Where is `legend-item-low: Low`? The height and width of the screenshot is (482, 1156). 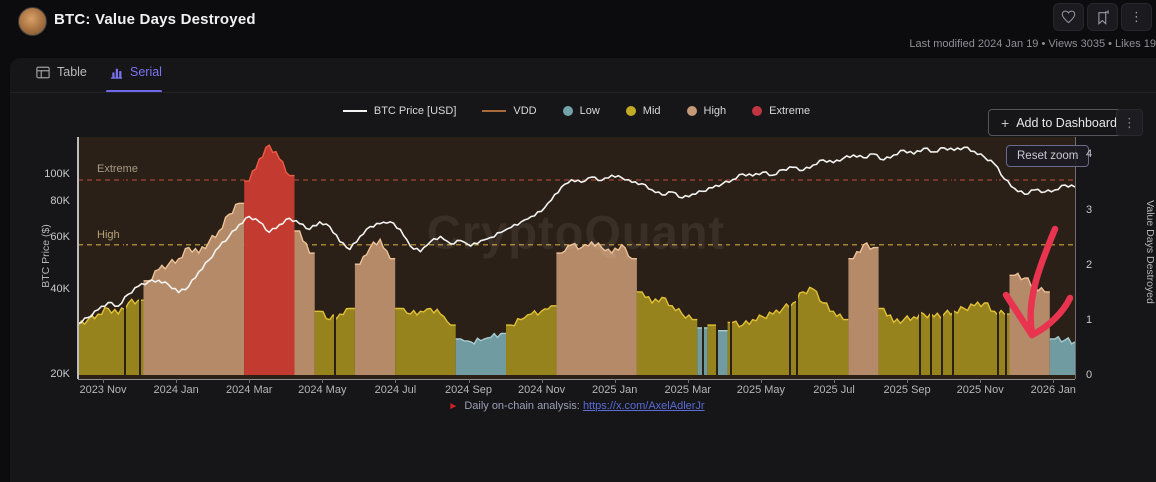
legend-item-low: Low is located at coordinates (581, 111).